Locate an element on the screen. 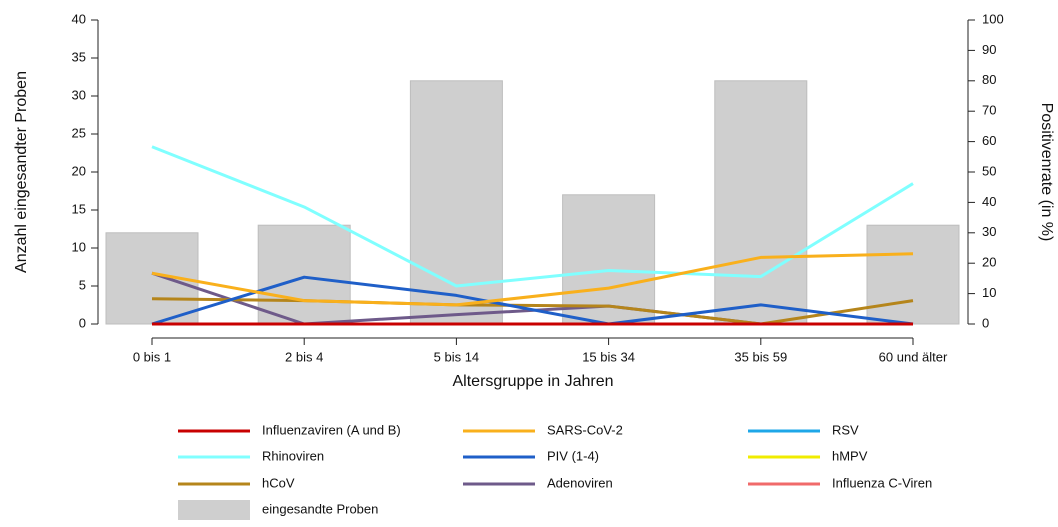 The height and width of the screenshot is (527, 1058). x-tick-label: 35 bis 59 is located at coordinates (760, 356).